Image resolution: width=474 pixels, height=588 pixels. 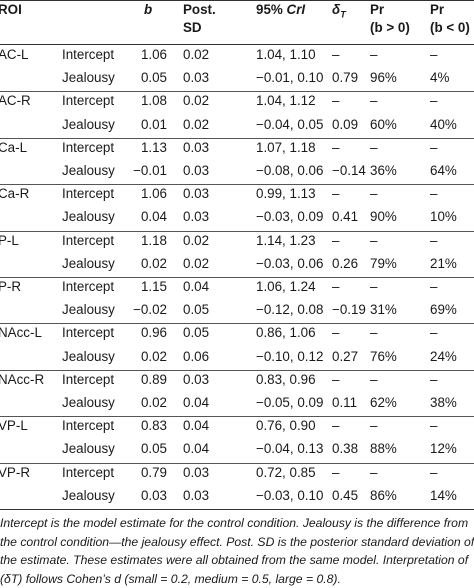 What do you see at coordinates (11, 10) in the screenshot?
I see `header-roi: ROI` at bounding box center [11, 10].